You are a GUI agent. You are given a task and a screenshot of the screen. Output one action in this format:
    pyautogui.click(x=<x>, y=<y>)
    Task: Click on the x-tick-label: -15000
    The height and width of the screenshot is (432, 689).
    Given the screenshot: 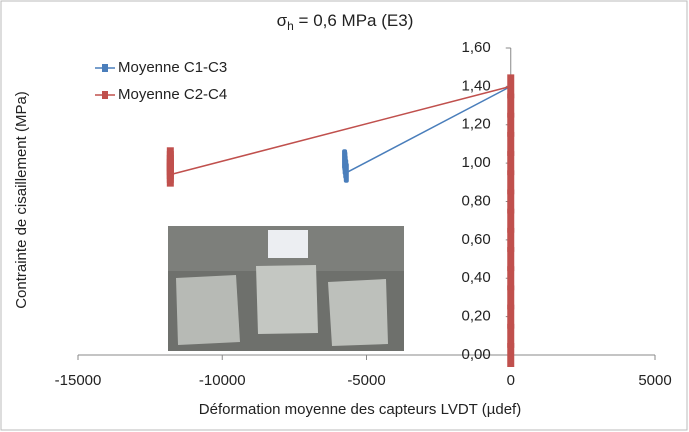 What is the action you would take?
    pyautogui.click(x=78, y=380)
    